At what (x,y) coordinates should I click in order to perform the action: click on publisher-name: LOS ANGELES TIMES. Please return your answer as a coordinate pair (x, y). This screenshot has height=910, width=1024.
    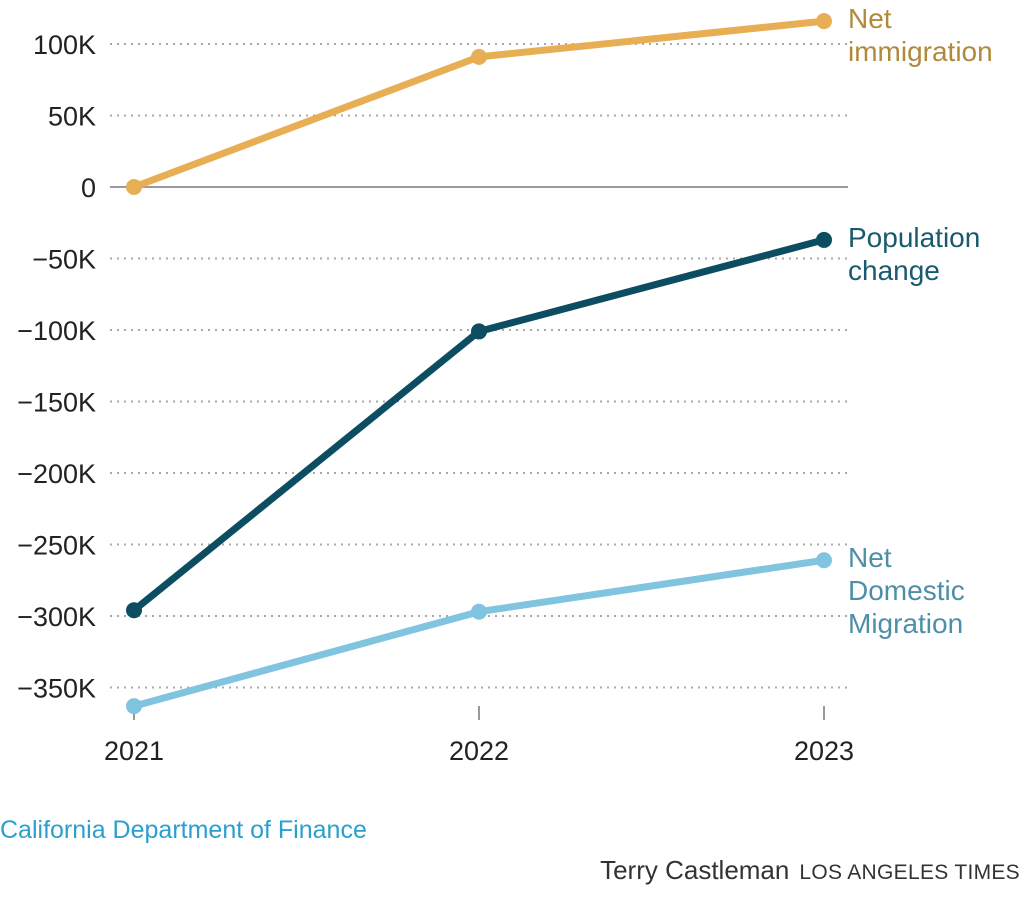
    Looking at the image, I should click on (909, 872).